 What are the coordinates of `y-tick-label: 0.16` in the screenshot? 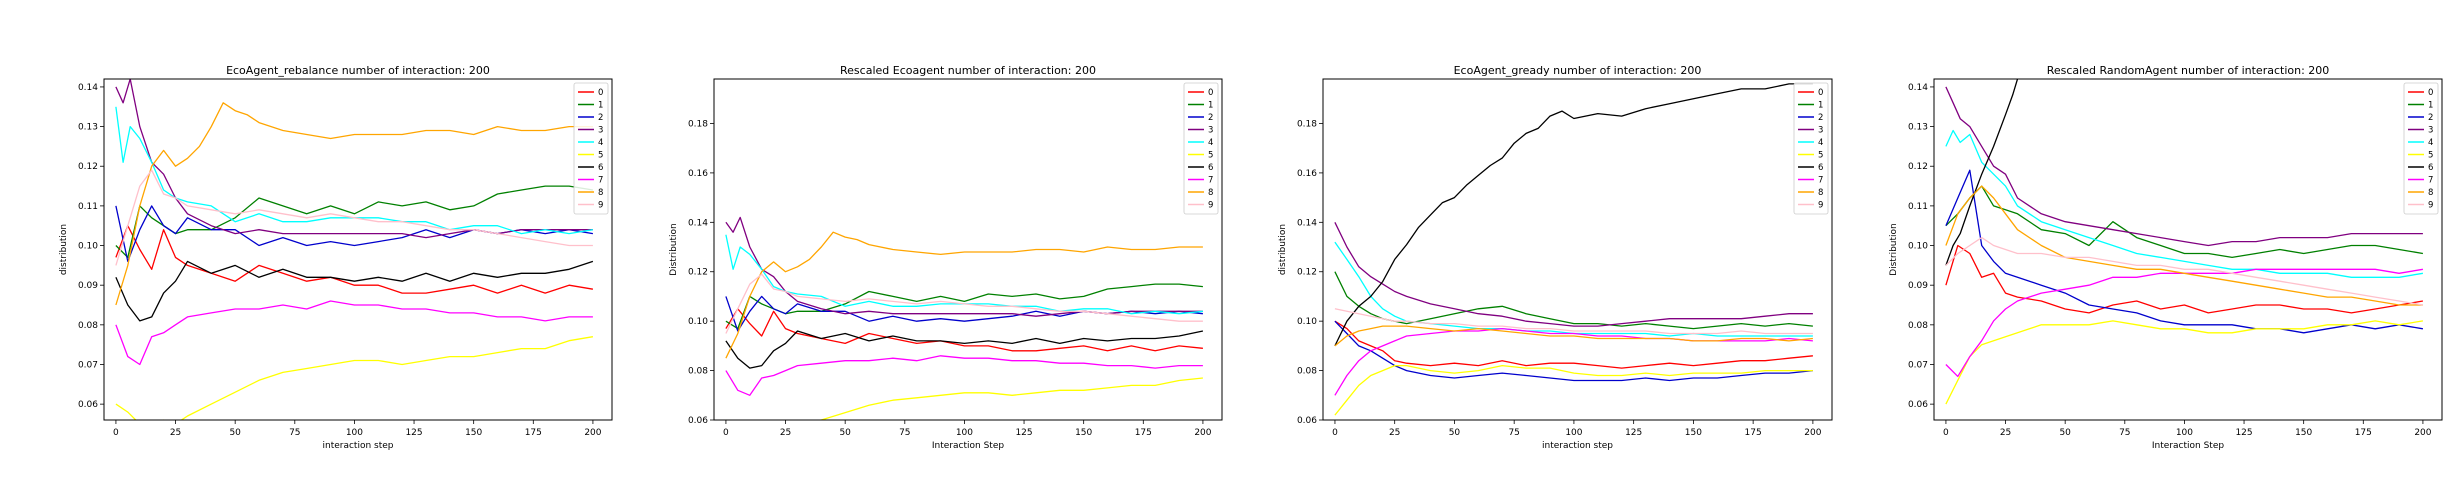 It's located at (698, 174).